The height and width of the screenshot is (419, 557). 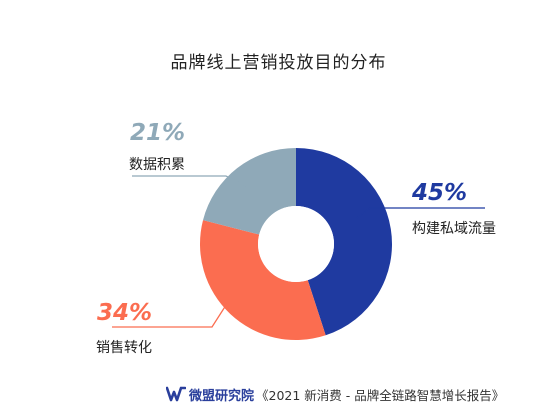 What do you see at coordinates (296, 244) in the screenshot?
I see `donut-hole` at bounding box center [296, 244].